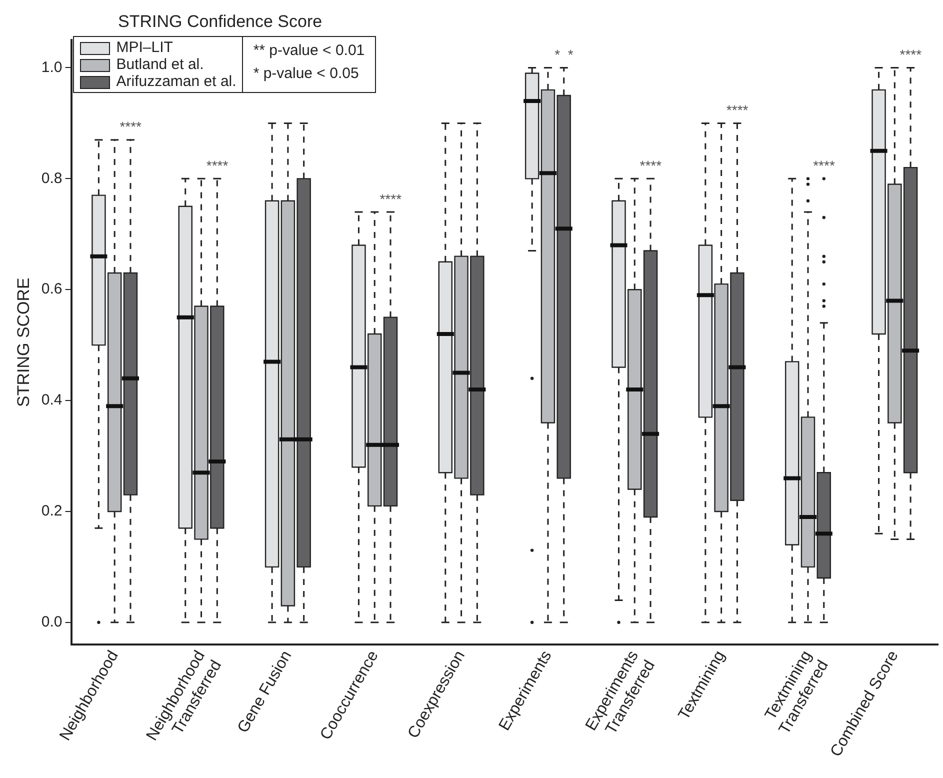 Image resolution: width=943 pixels, height=778 pixels. Describe the element at coordinates (51, 622) in the screenshot. I see `y-tick-label: 0.0` at that location.